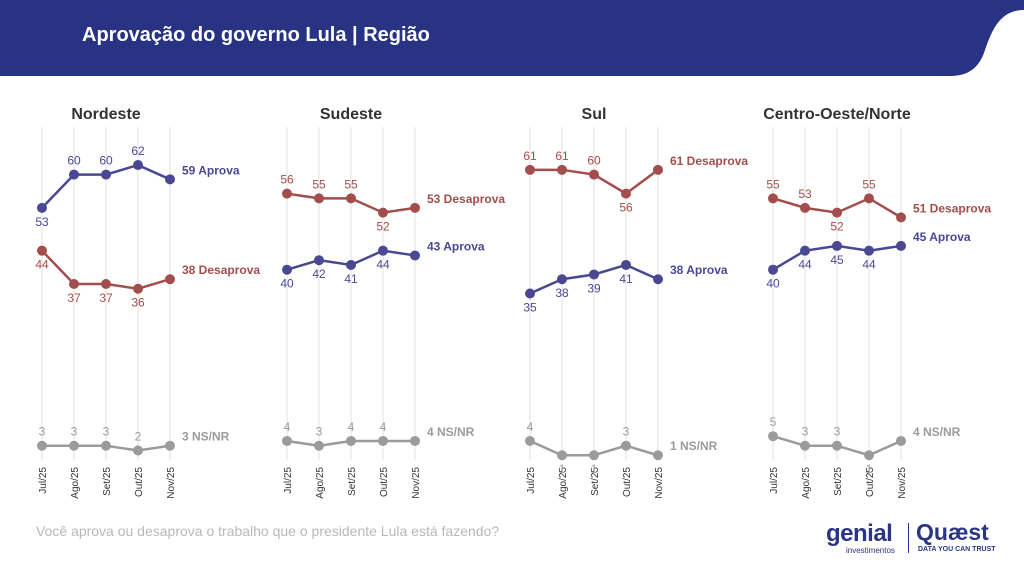 The height and width of the screenshot is (574, 1024). I want to click on quaest-logo-tagline: DATA YOU CAN TRUST, so click(957, 549).